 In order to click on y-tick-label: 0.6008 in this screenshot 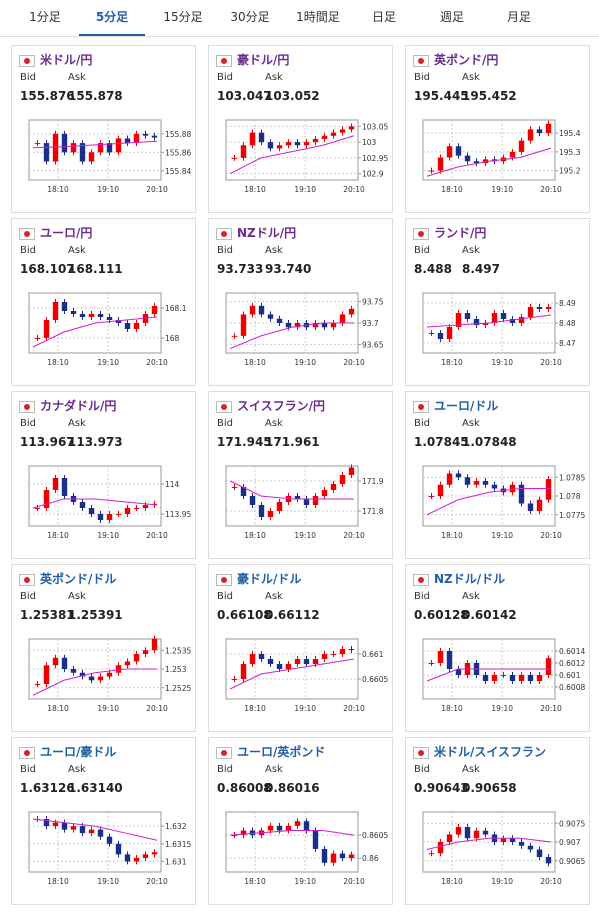, I will do `click(572, 687)`.